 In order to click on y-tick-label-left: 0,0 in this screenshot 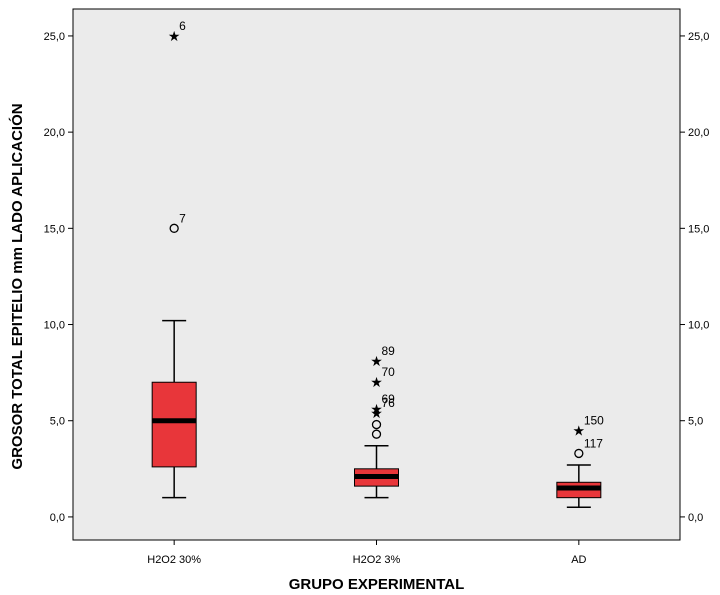, I will do `click(57, 518)`.